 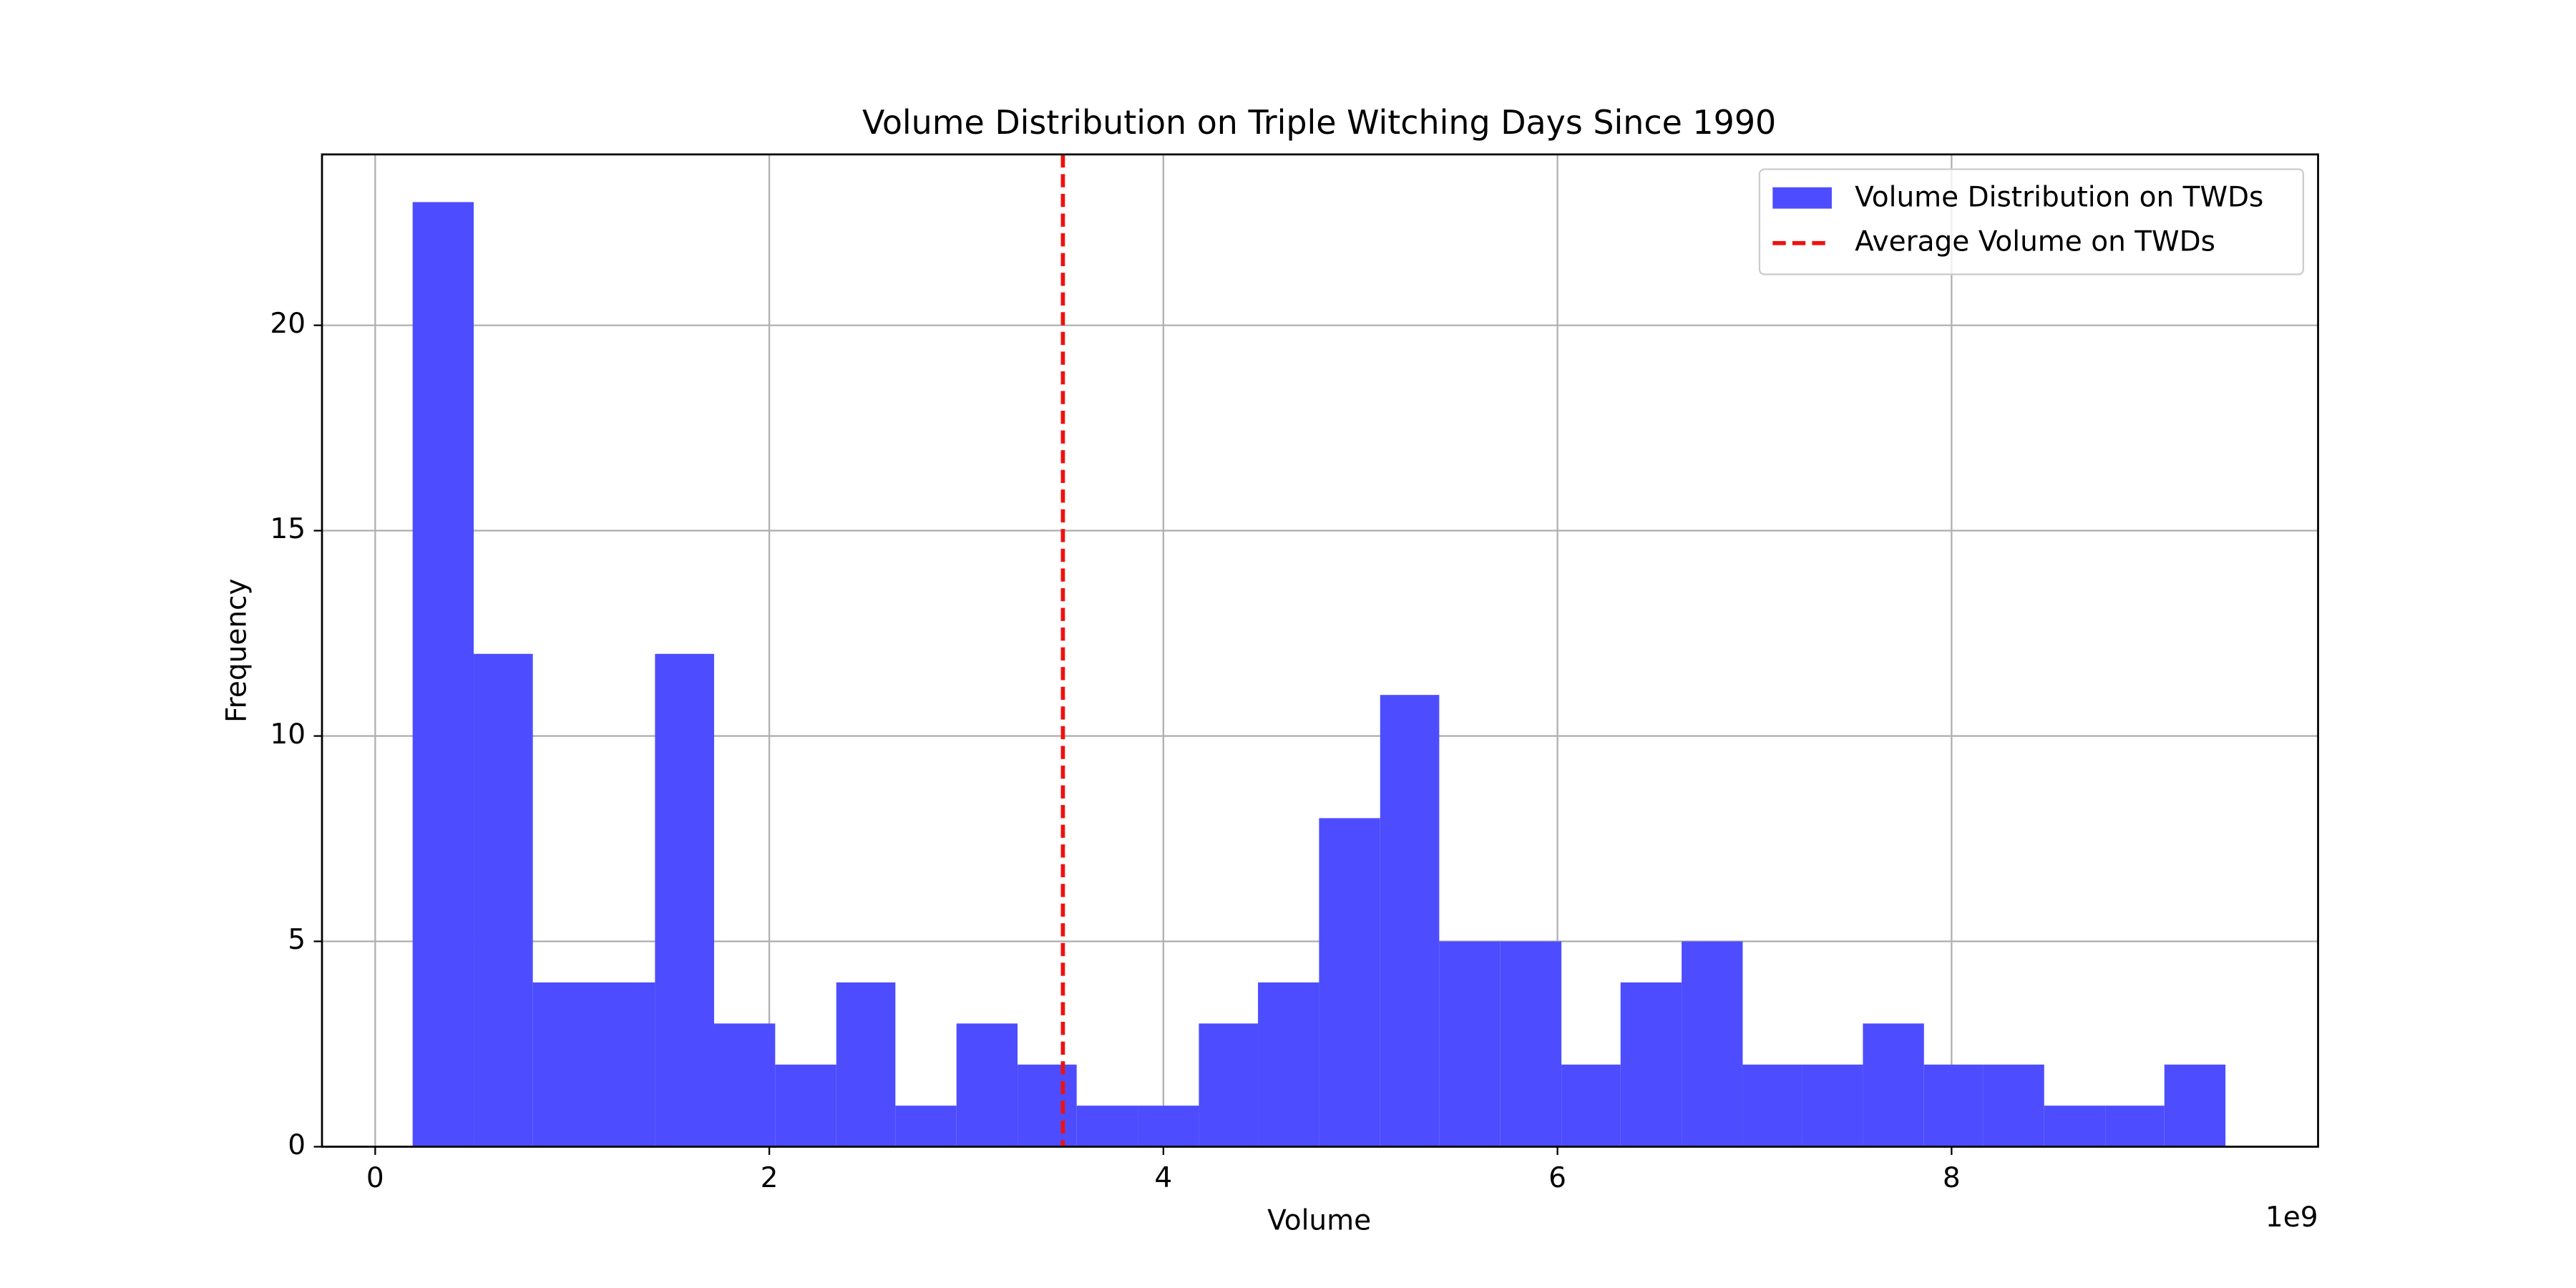 What do you see at coordinates (2035, 241) in the screenshot?
I see `legend-label: Average Volume on TWDs` at bounding box center [2035, 241].